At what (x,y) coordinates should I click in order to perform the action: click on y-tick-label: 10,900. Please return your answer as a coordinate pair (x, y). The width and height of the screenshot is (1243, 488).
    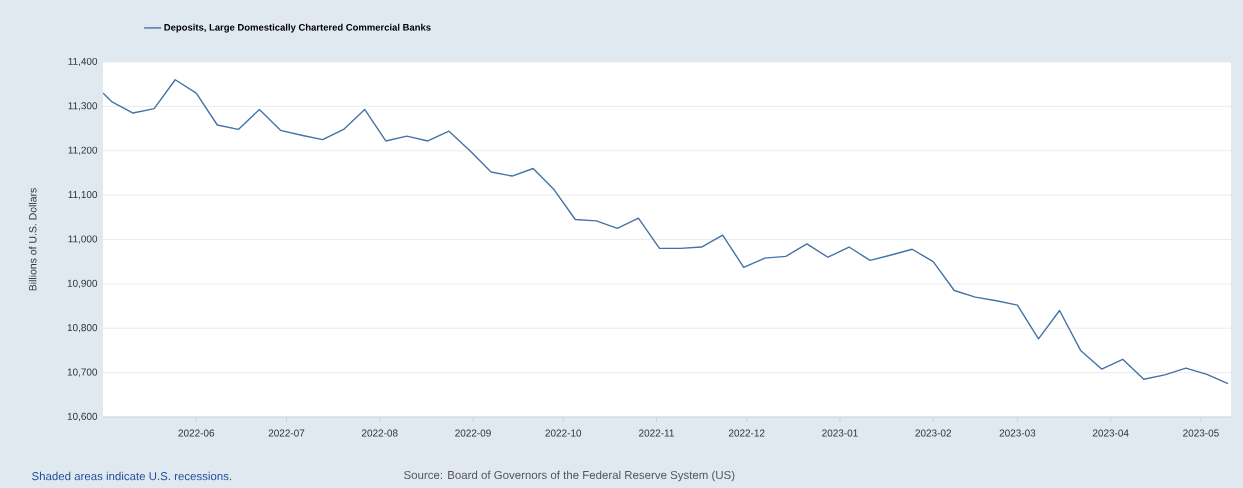
    Looking at the image, I should click on (82, 283).